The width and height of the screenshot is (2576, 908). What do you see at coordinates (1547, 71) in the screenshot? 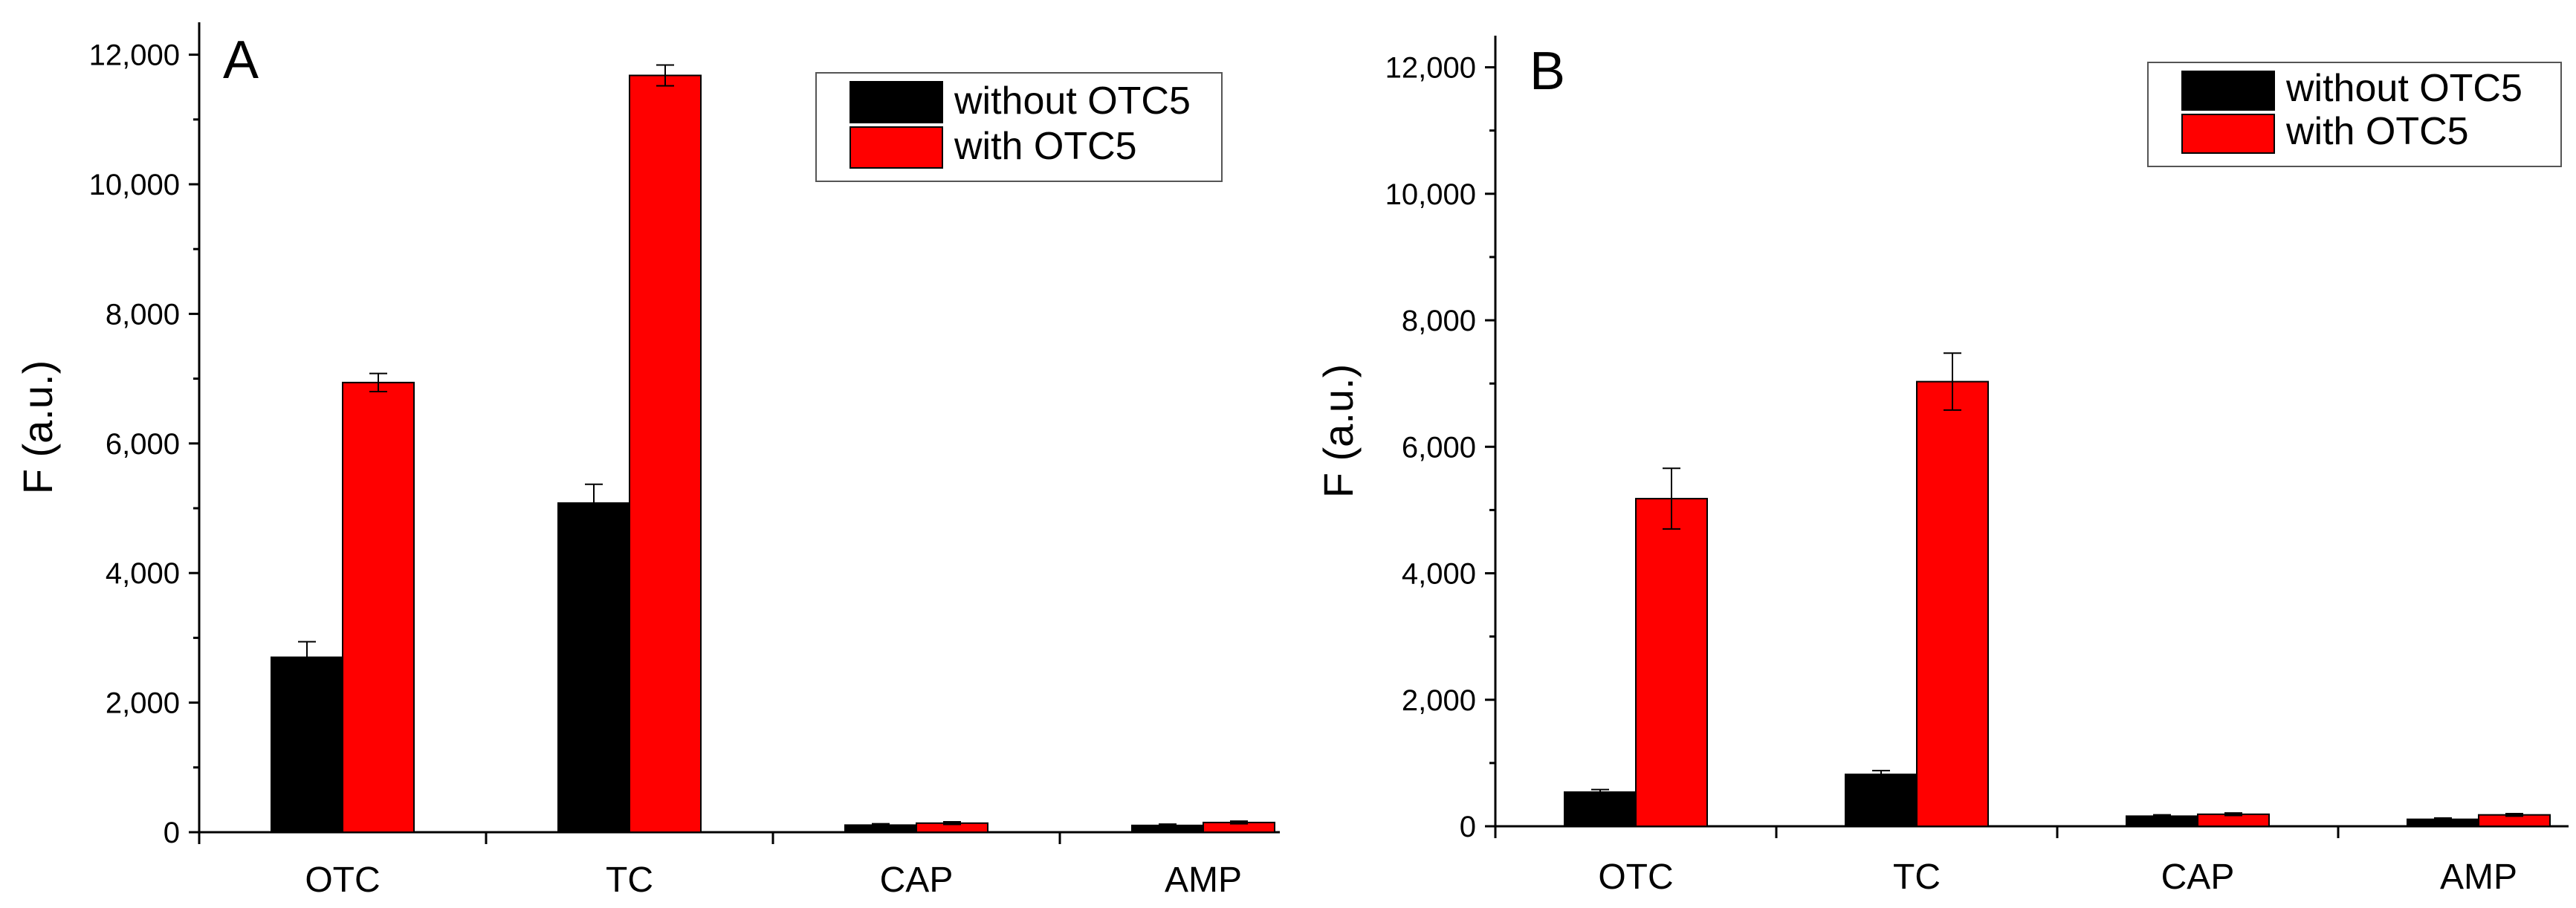
I see `panel-letter: B` at bounding box center [1547, 71].